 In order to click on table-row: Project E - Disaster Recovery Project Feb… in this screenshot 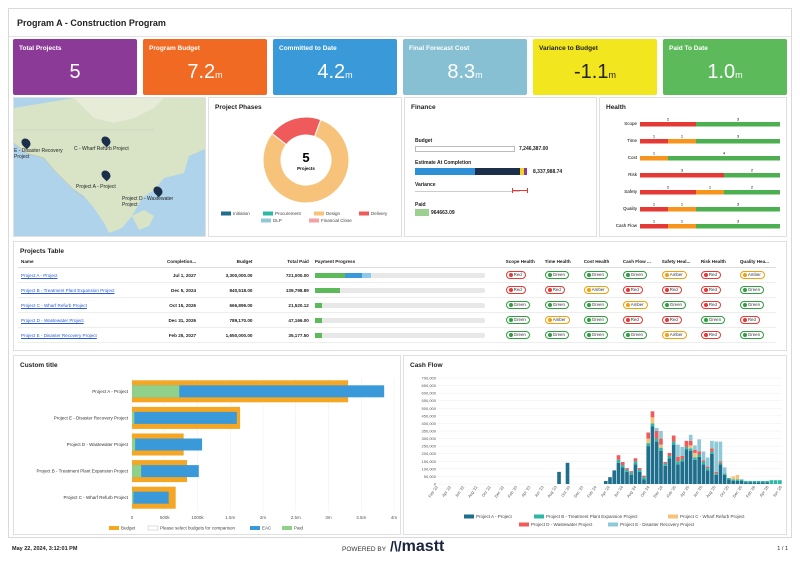, I will do `click(397, 335)`.